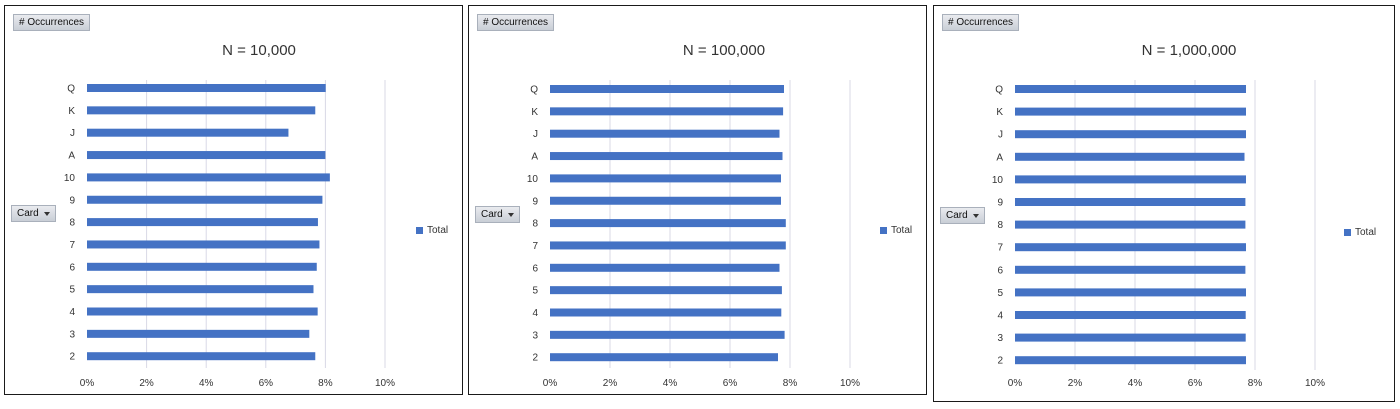 The height and width of the screenshot is (409, 1400). I want to click on y-category-label: 6, so click(535, 268).